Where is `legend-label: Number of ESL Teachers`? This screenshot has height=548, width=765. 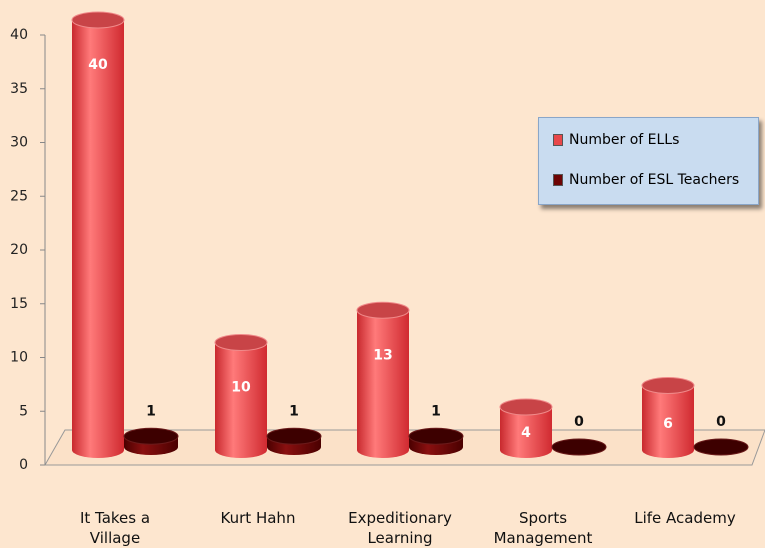
legend-label: Number of ESL Teachers is located at coordinates (654, 180).